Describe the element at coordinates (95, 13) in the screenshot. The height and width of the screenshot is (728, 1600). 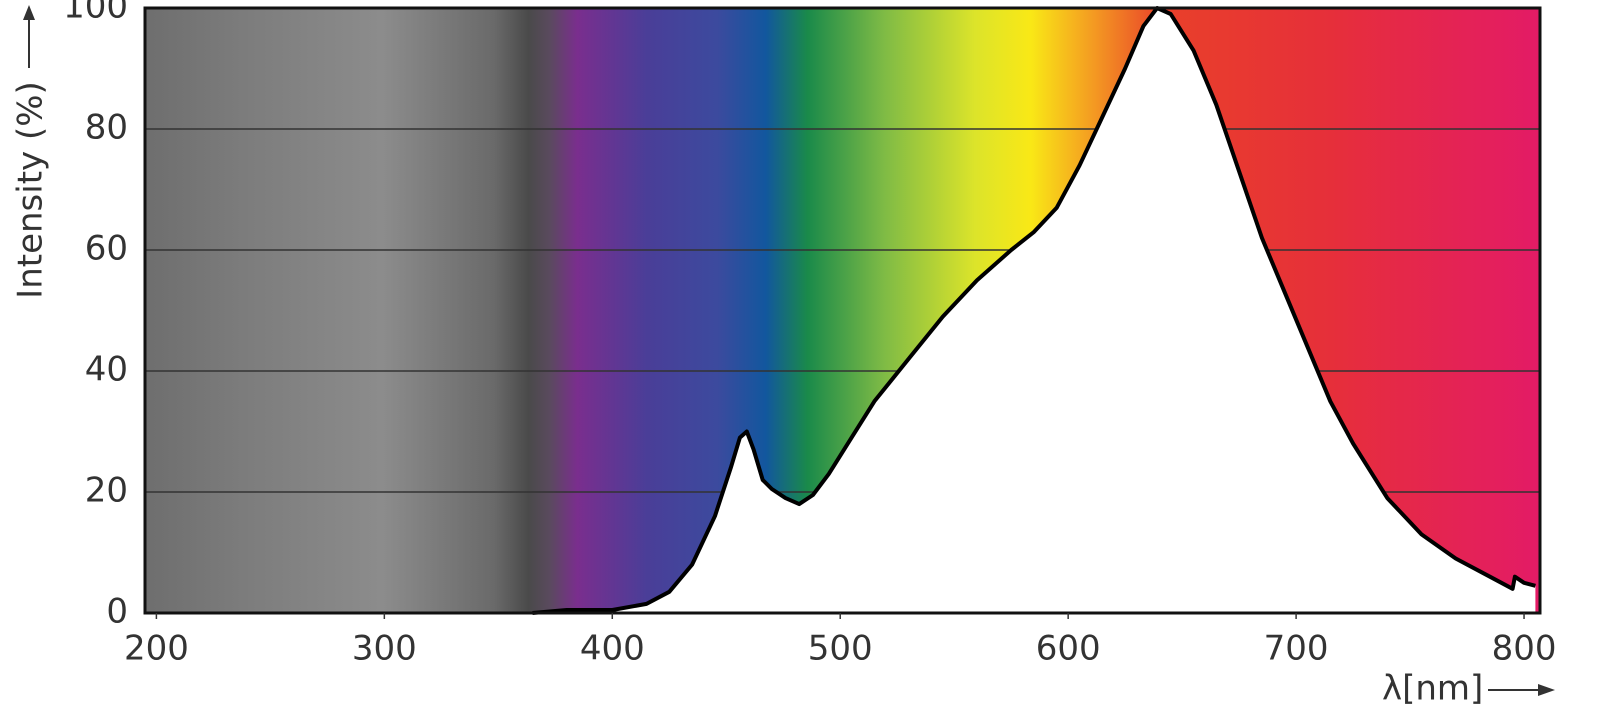
I see `y-tick-label: 100` at that location.